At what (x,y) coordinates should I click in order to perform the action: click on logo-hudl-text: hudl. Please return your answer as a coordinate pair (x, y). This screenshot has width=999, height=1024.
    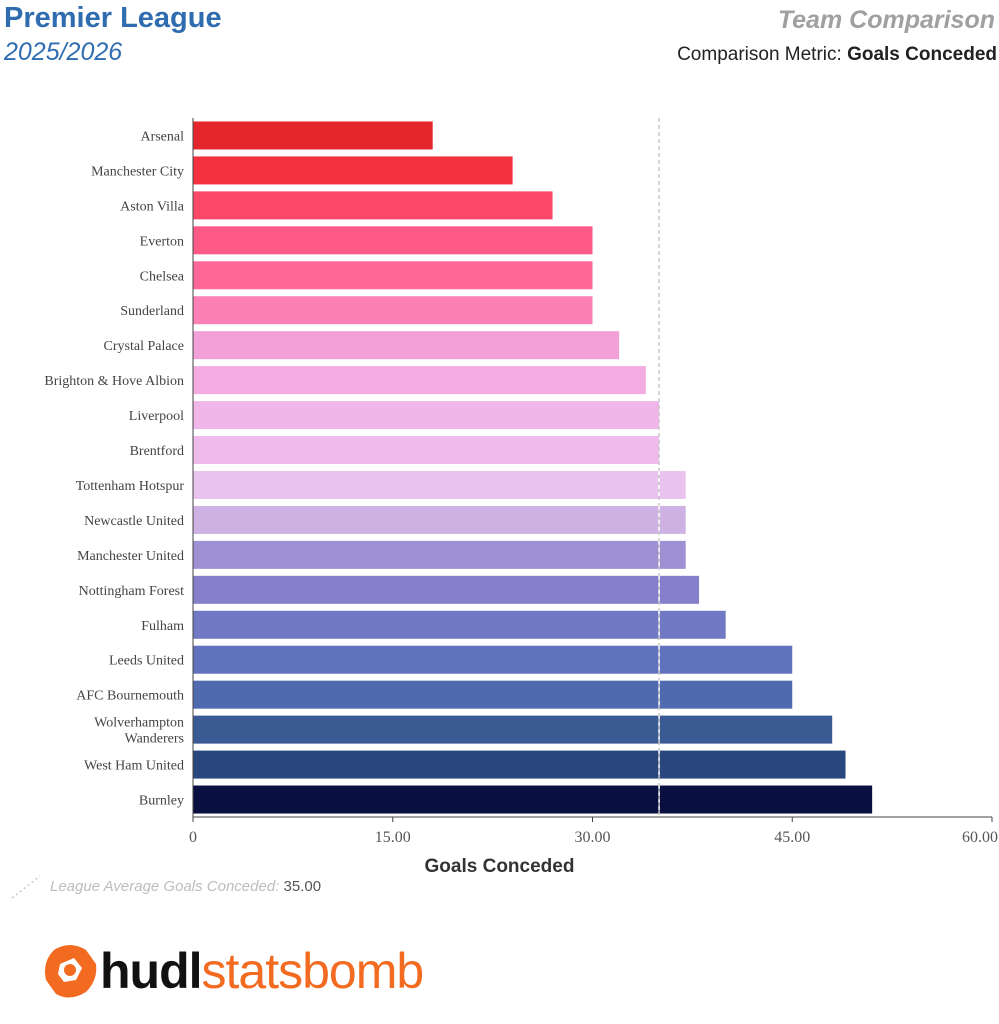
    Looking at the image, I should click on (151, 971).